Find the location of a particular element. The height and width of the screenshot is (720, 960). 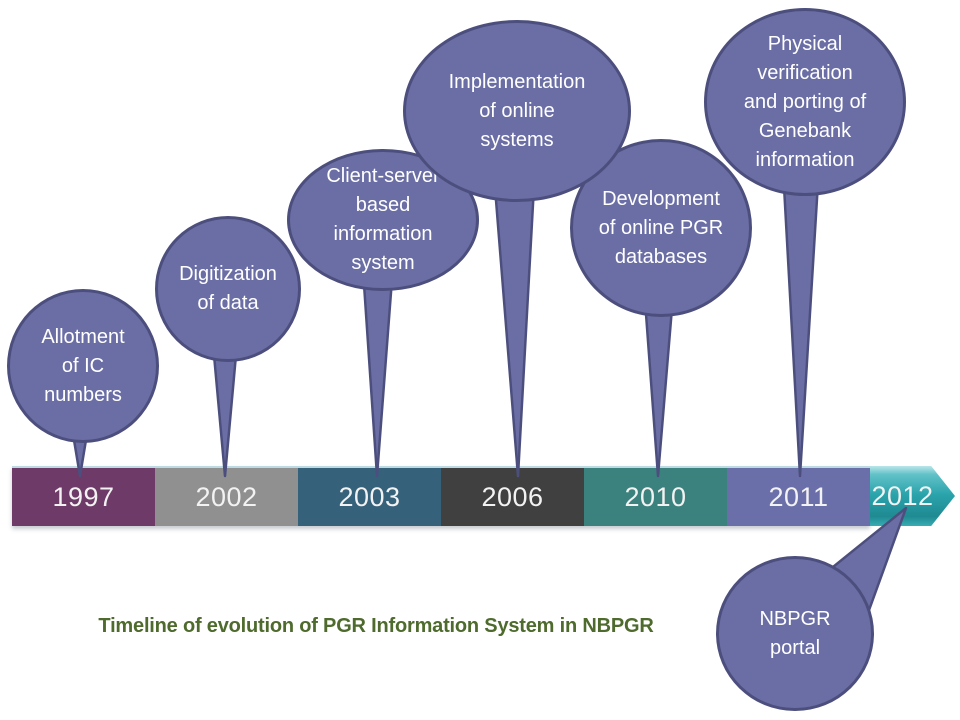

callout-text: Allotment of IC numbers is located at coordinates (83, 365).